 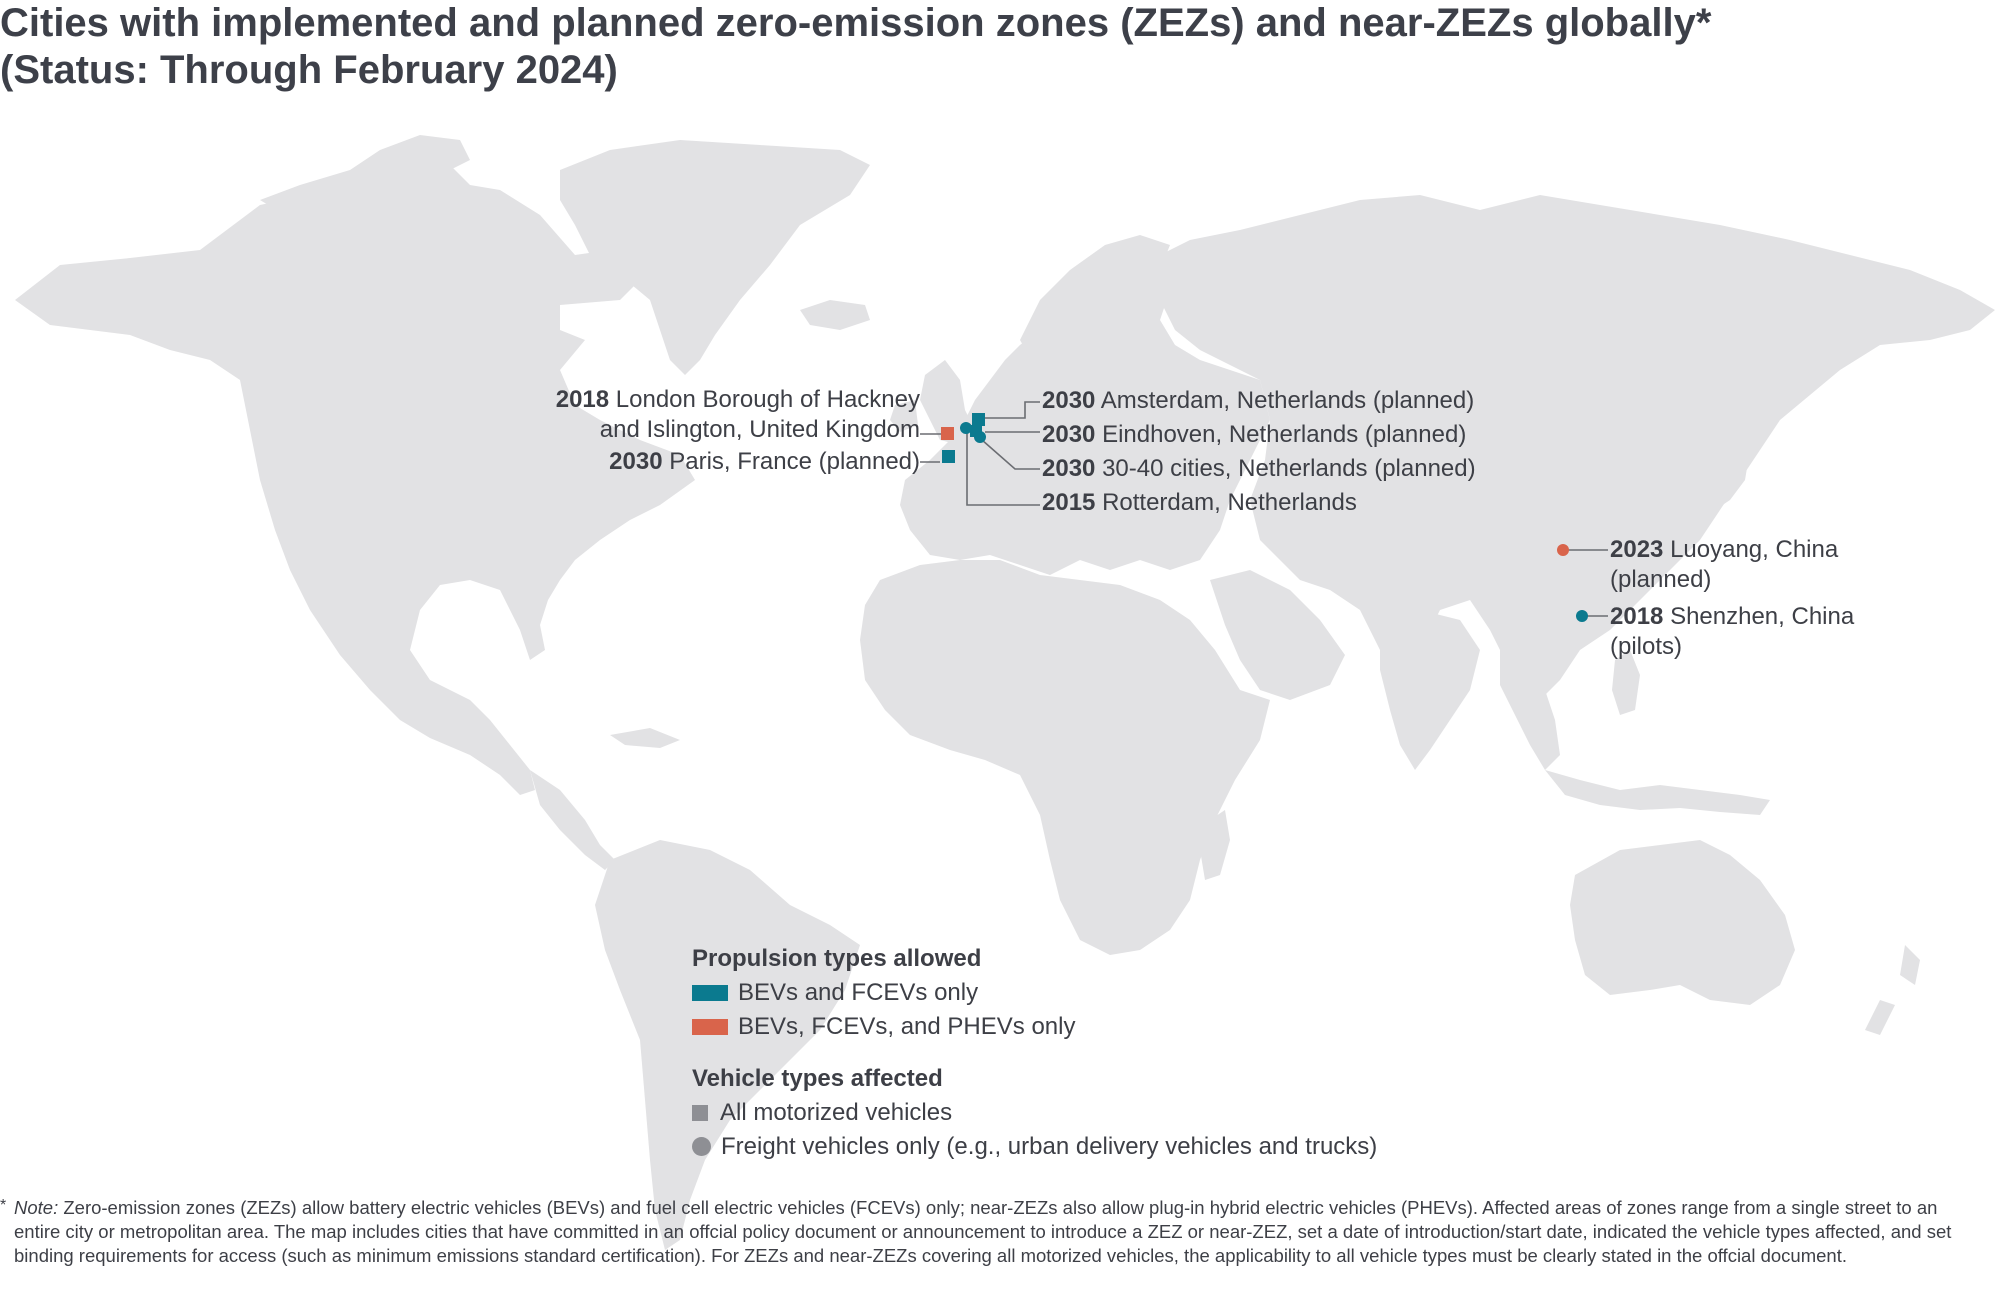 I want to click on teal-swatch-icon, so click(x=710, y=993).